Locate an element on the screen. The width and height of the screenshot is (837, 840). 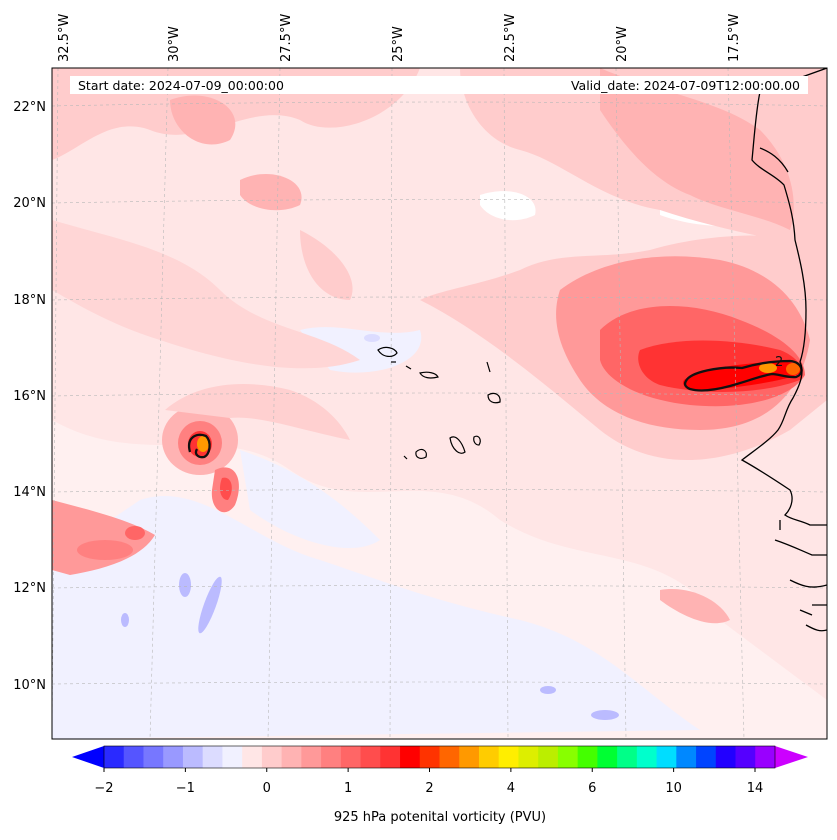
lon-label: 27.5°W is located at coordinates (286, 38).